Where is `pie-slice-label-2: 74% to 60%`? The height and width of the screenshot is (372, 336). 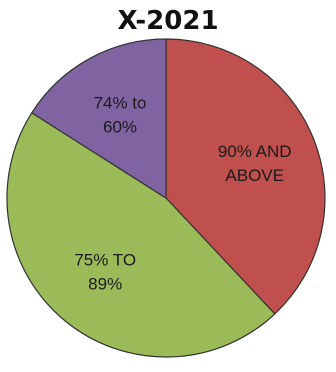
pie-slice-label-2: 74% to 60% is located at coordinates (120, 114).